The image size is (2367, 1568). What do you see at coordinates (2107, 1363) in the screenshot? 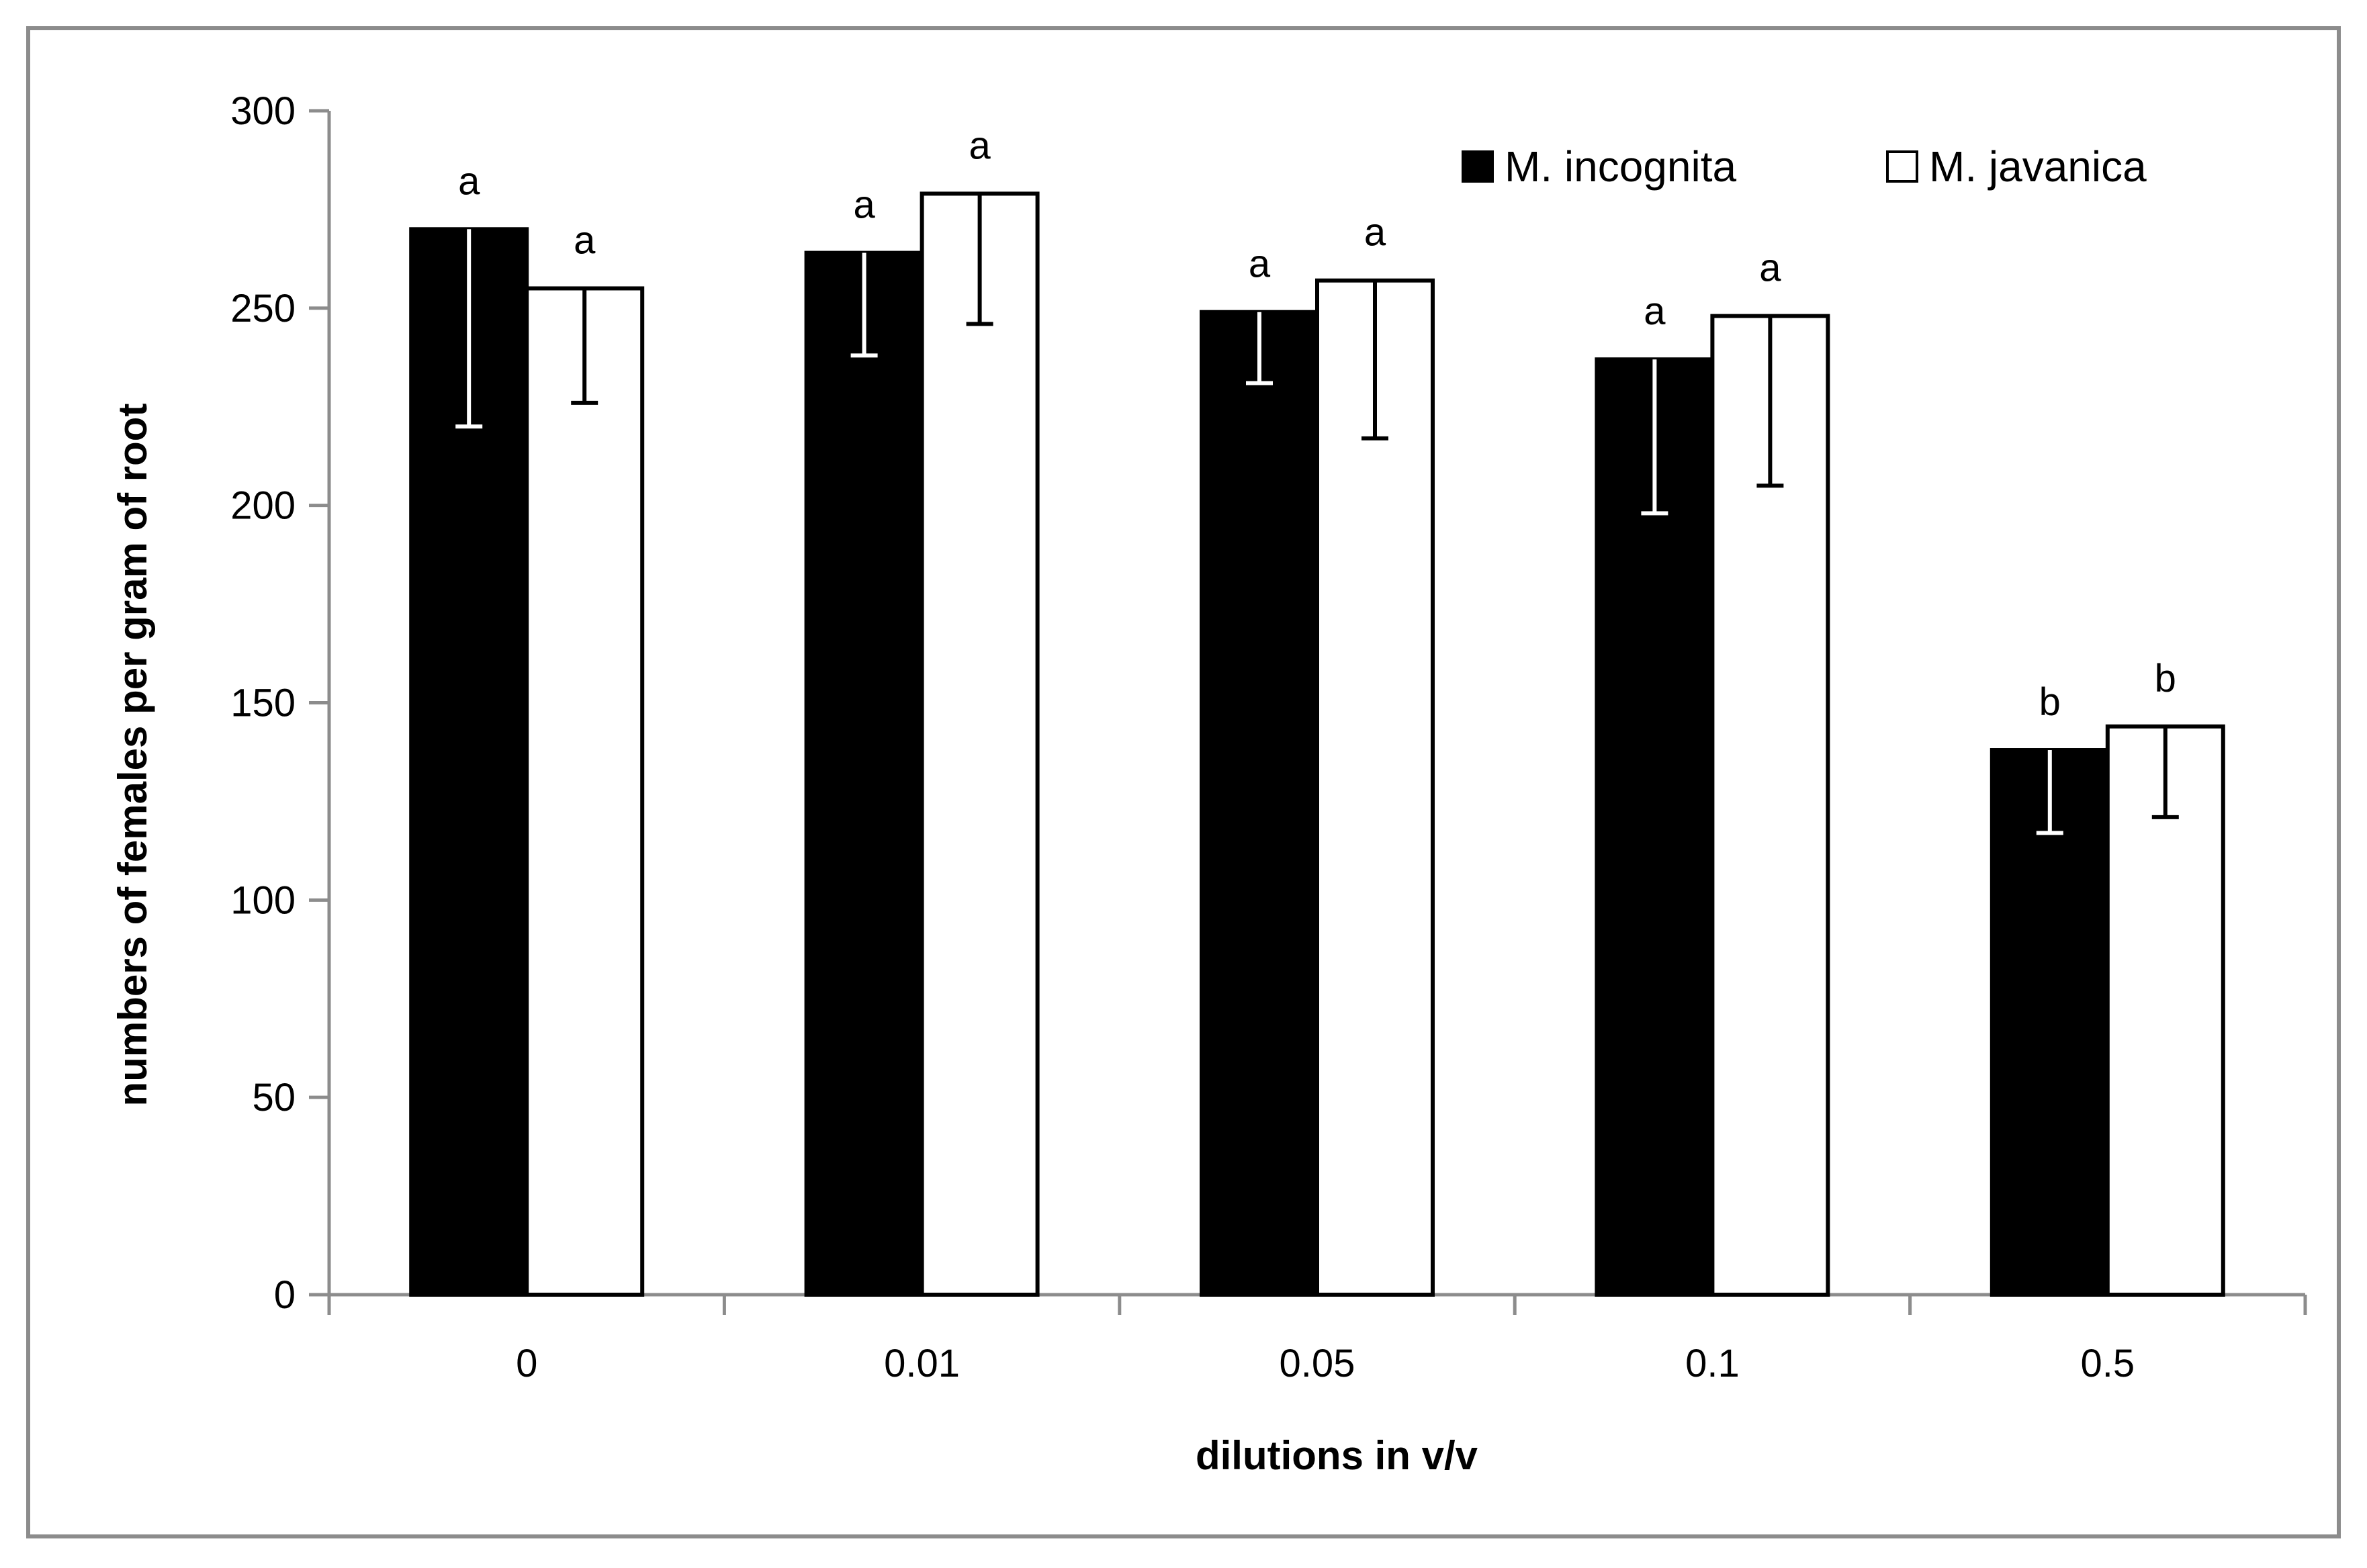
I see `x-category-label: 0.5` at bounding box center [2107, 1363].